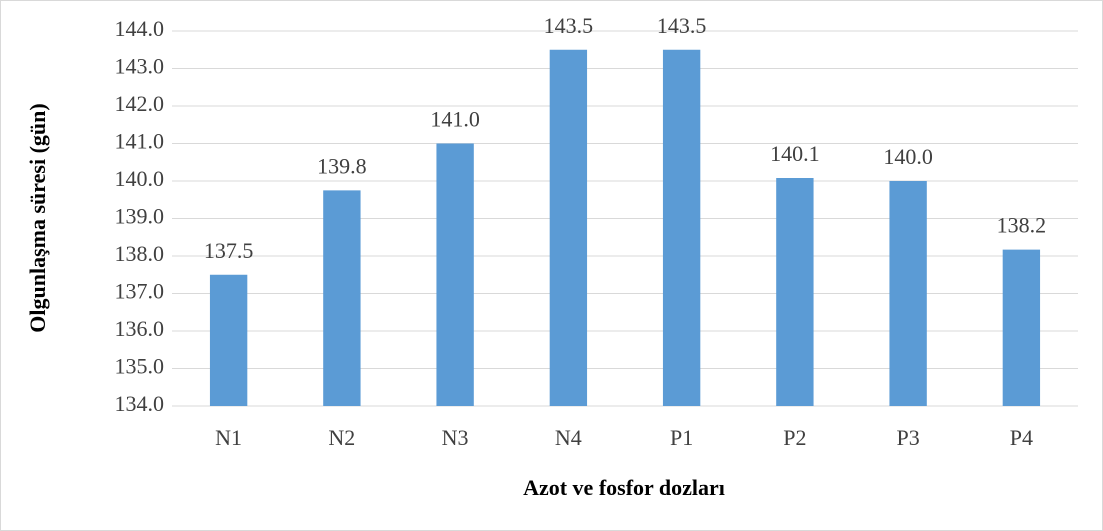 The width and height of the screenshot is (1103, 531). Describe the element at coordinates (140, 178) in the screenshot. I see `y-tick-label: 140.0` at that location.